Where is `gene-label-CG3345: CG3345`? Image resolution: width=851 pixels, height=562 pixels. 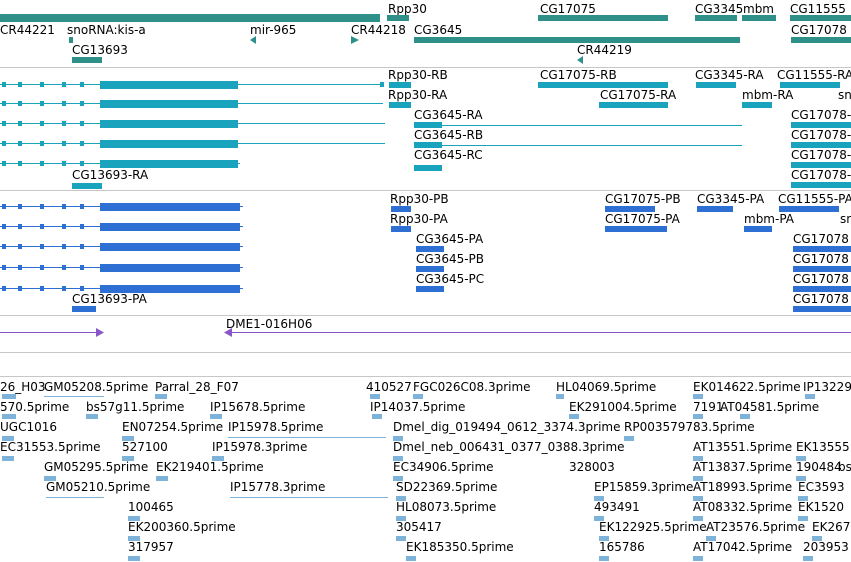
gene-label-CG3345: CG3345 is located at coordinates (719, 9).